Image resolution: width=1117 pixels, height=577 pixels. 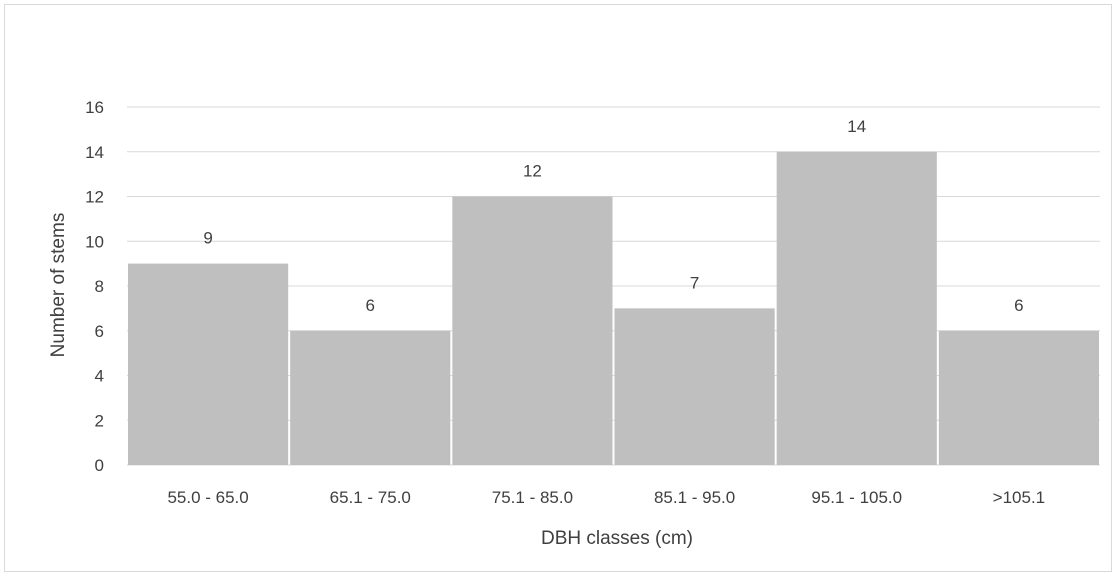 What do you see at coordinates (532, 497) in the screenshot?
I see `x-tick-label: 75.1 - 85.0` at bounding box center [532, 497].